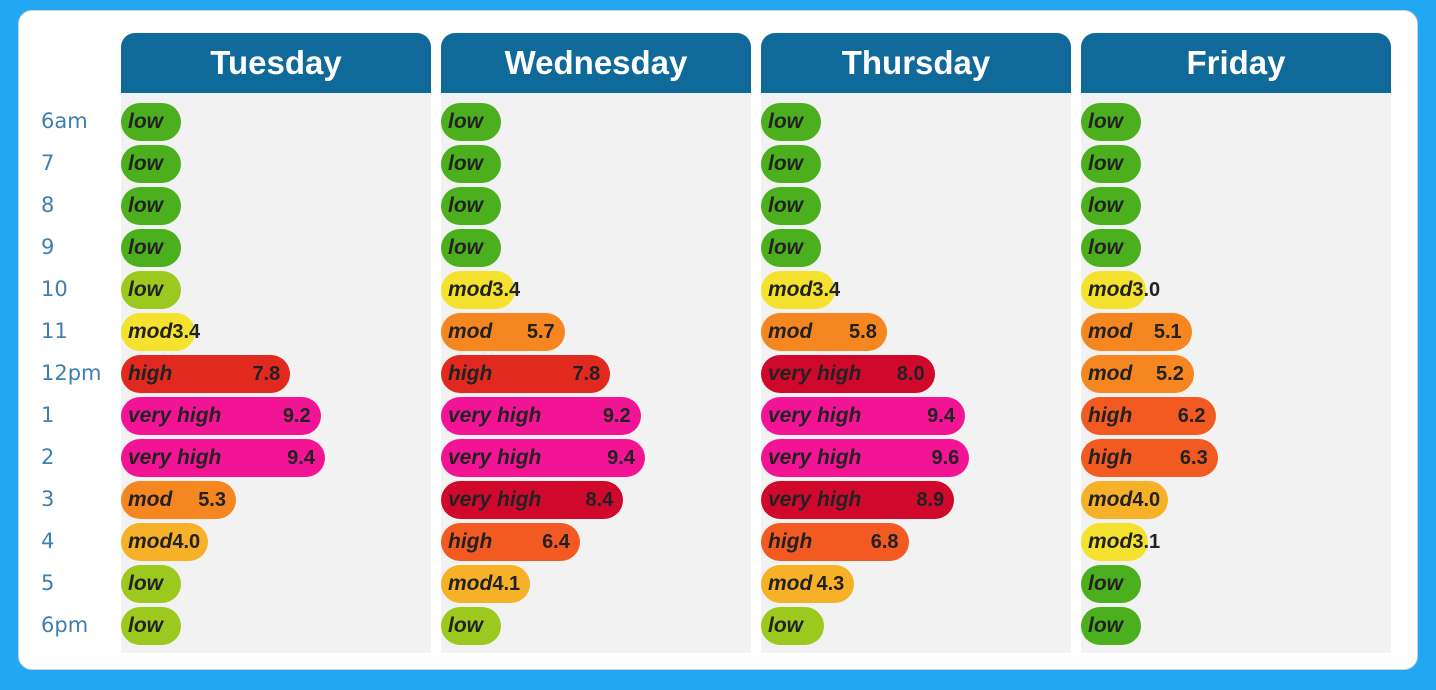 The width and height of the screenshot is (1436, 690). Describe the element at coordinates (599, 499) in the screenshot. I see `bar-value-label: 8.4` at that location.